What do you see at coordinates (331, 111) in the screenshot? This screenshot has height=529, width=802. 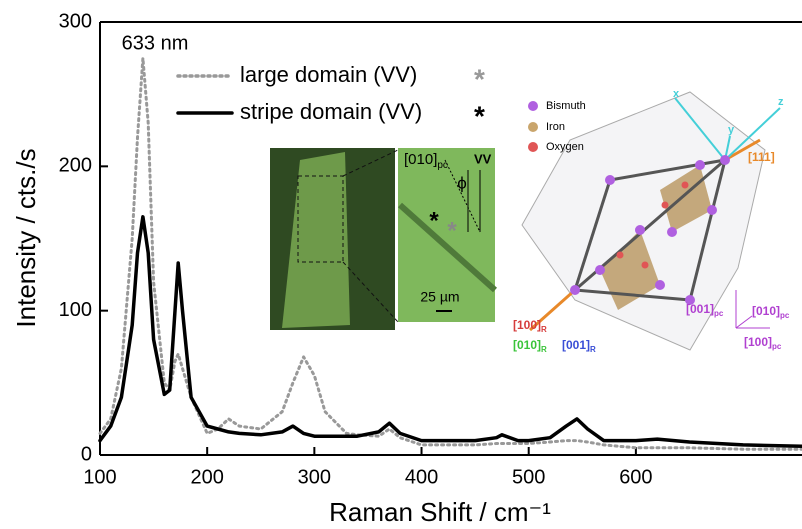 I see `legend-label: stripe domain (VV)` at bounding box center [331, 111].